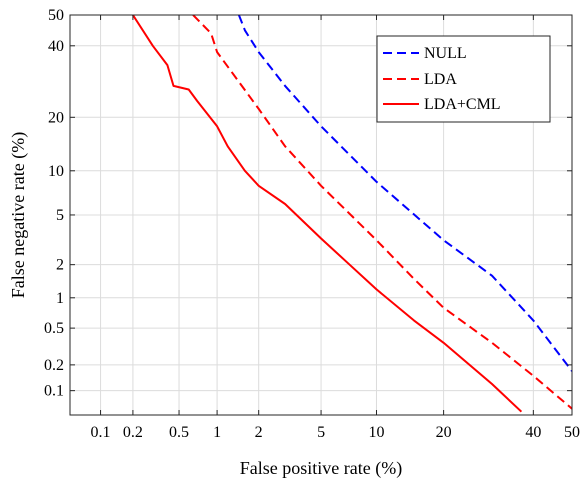 This screenshot has width=584, height=484. Describe the element at coordinates (56, 117) in the screenshot. I see `y-tick-label-20: 20` at that location.